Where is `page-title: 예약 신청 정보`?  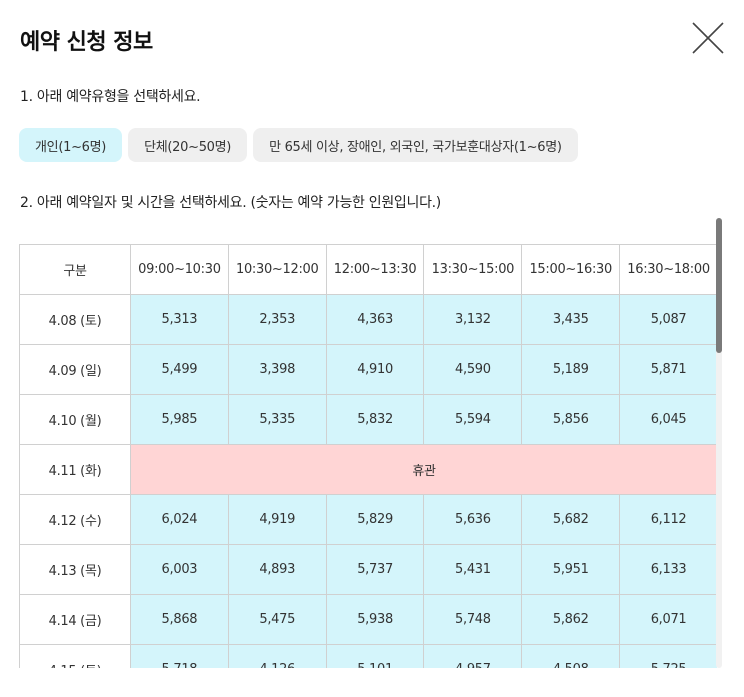
page-title: 예약 신청 정보 is located at coordinates (86, 42).